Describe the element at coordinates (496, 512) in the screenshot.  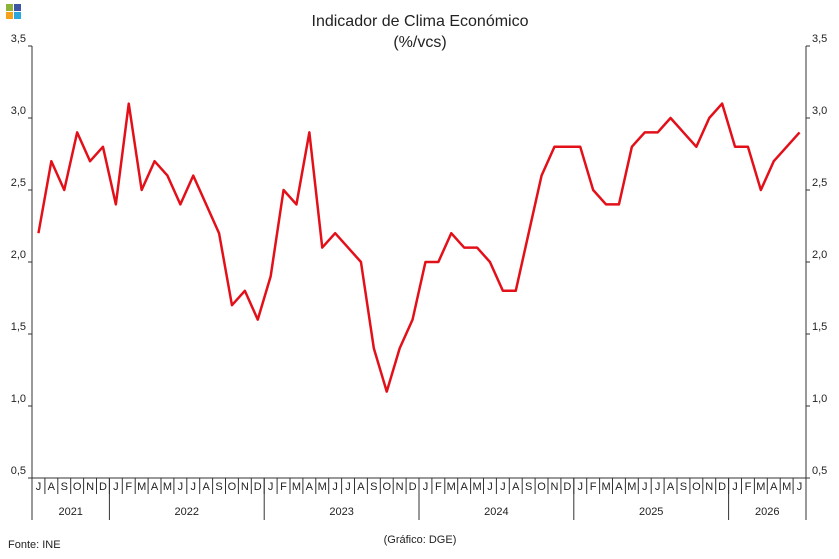
I see `year-label: 2024` at that location.